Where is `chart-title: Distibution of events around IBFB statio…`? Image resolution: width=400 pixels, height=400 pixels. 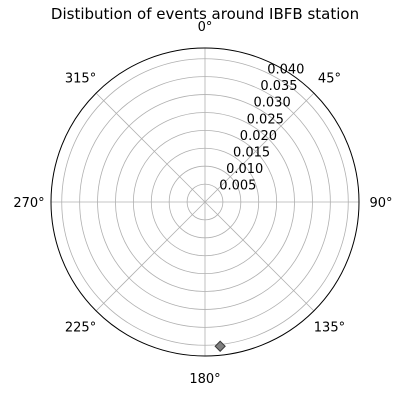
chart-title: Distibution of events around IBFB statio… is located at coordinates (205, 14).